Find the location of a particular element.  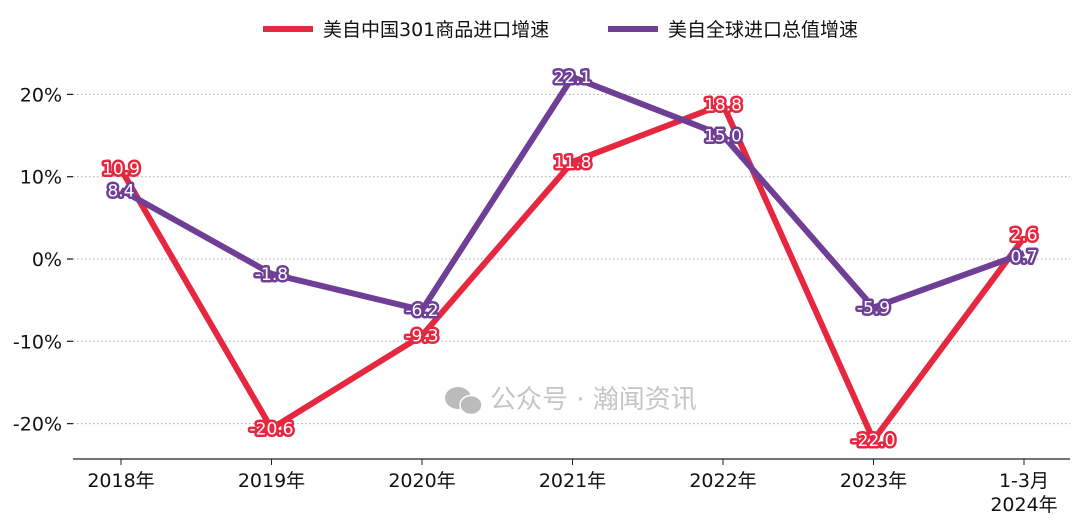

y-axis: 20% 10% 0% -10% -20% is located at coordinates (43, 260).